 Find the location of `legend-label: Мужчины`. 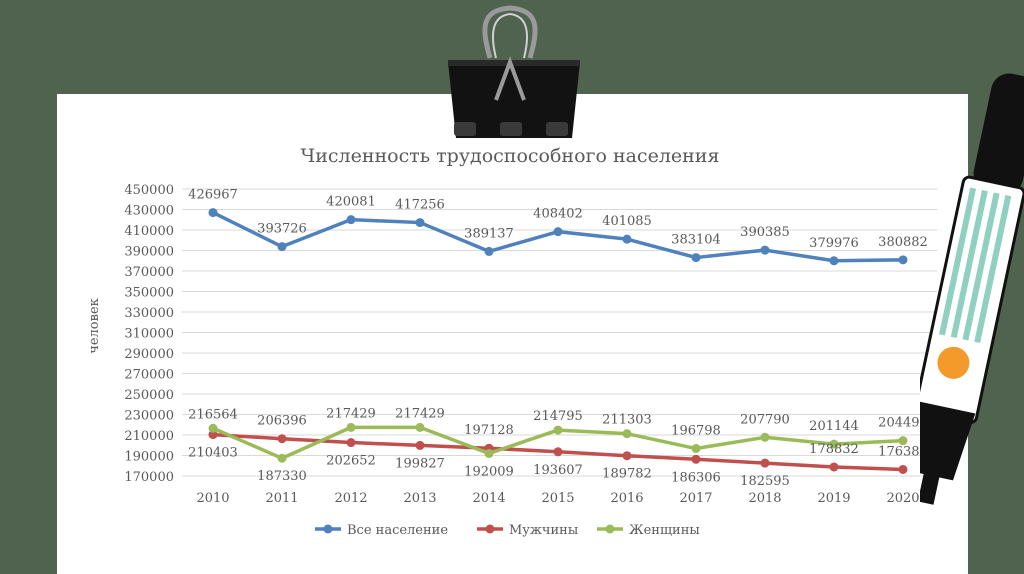

legend-label: Мужчины is located at coordinates (543, 530).